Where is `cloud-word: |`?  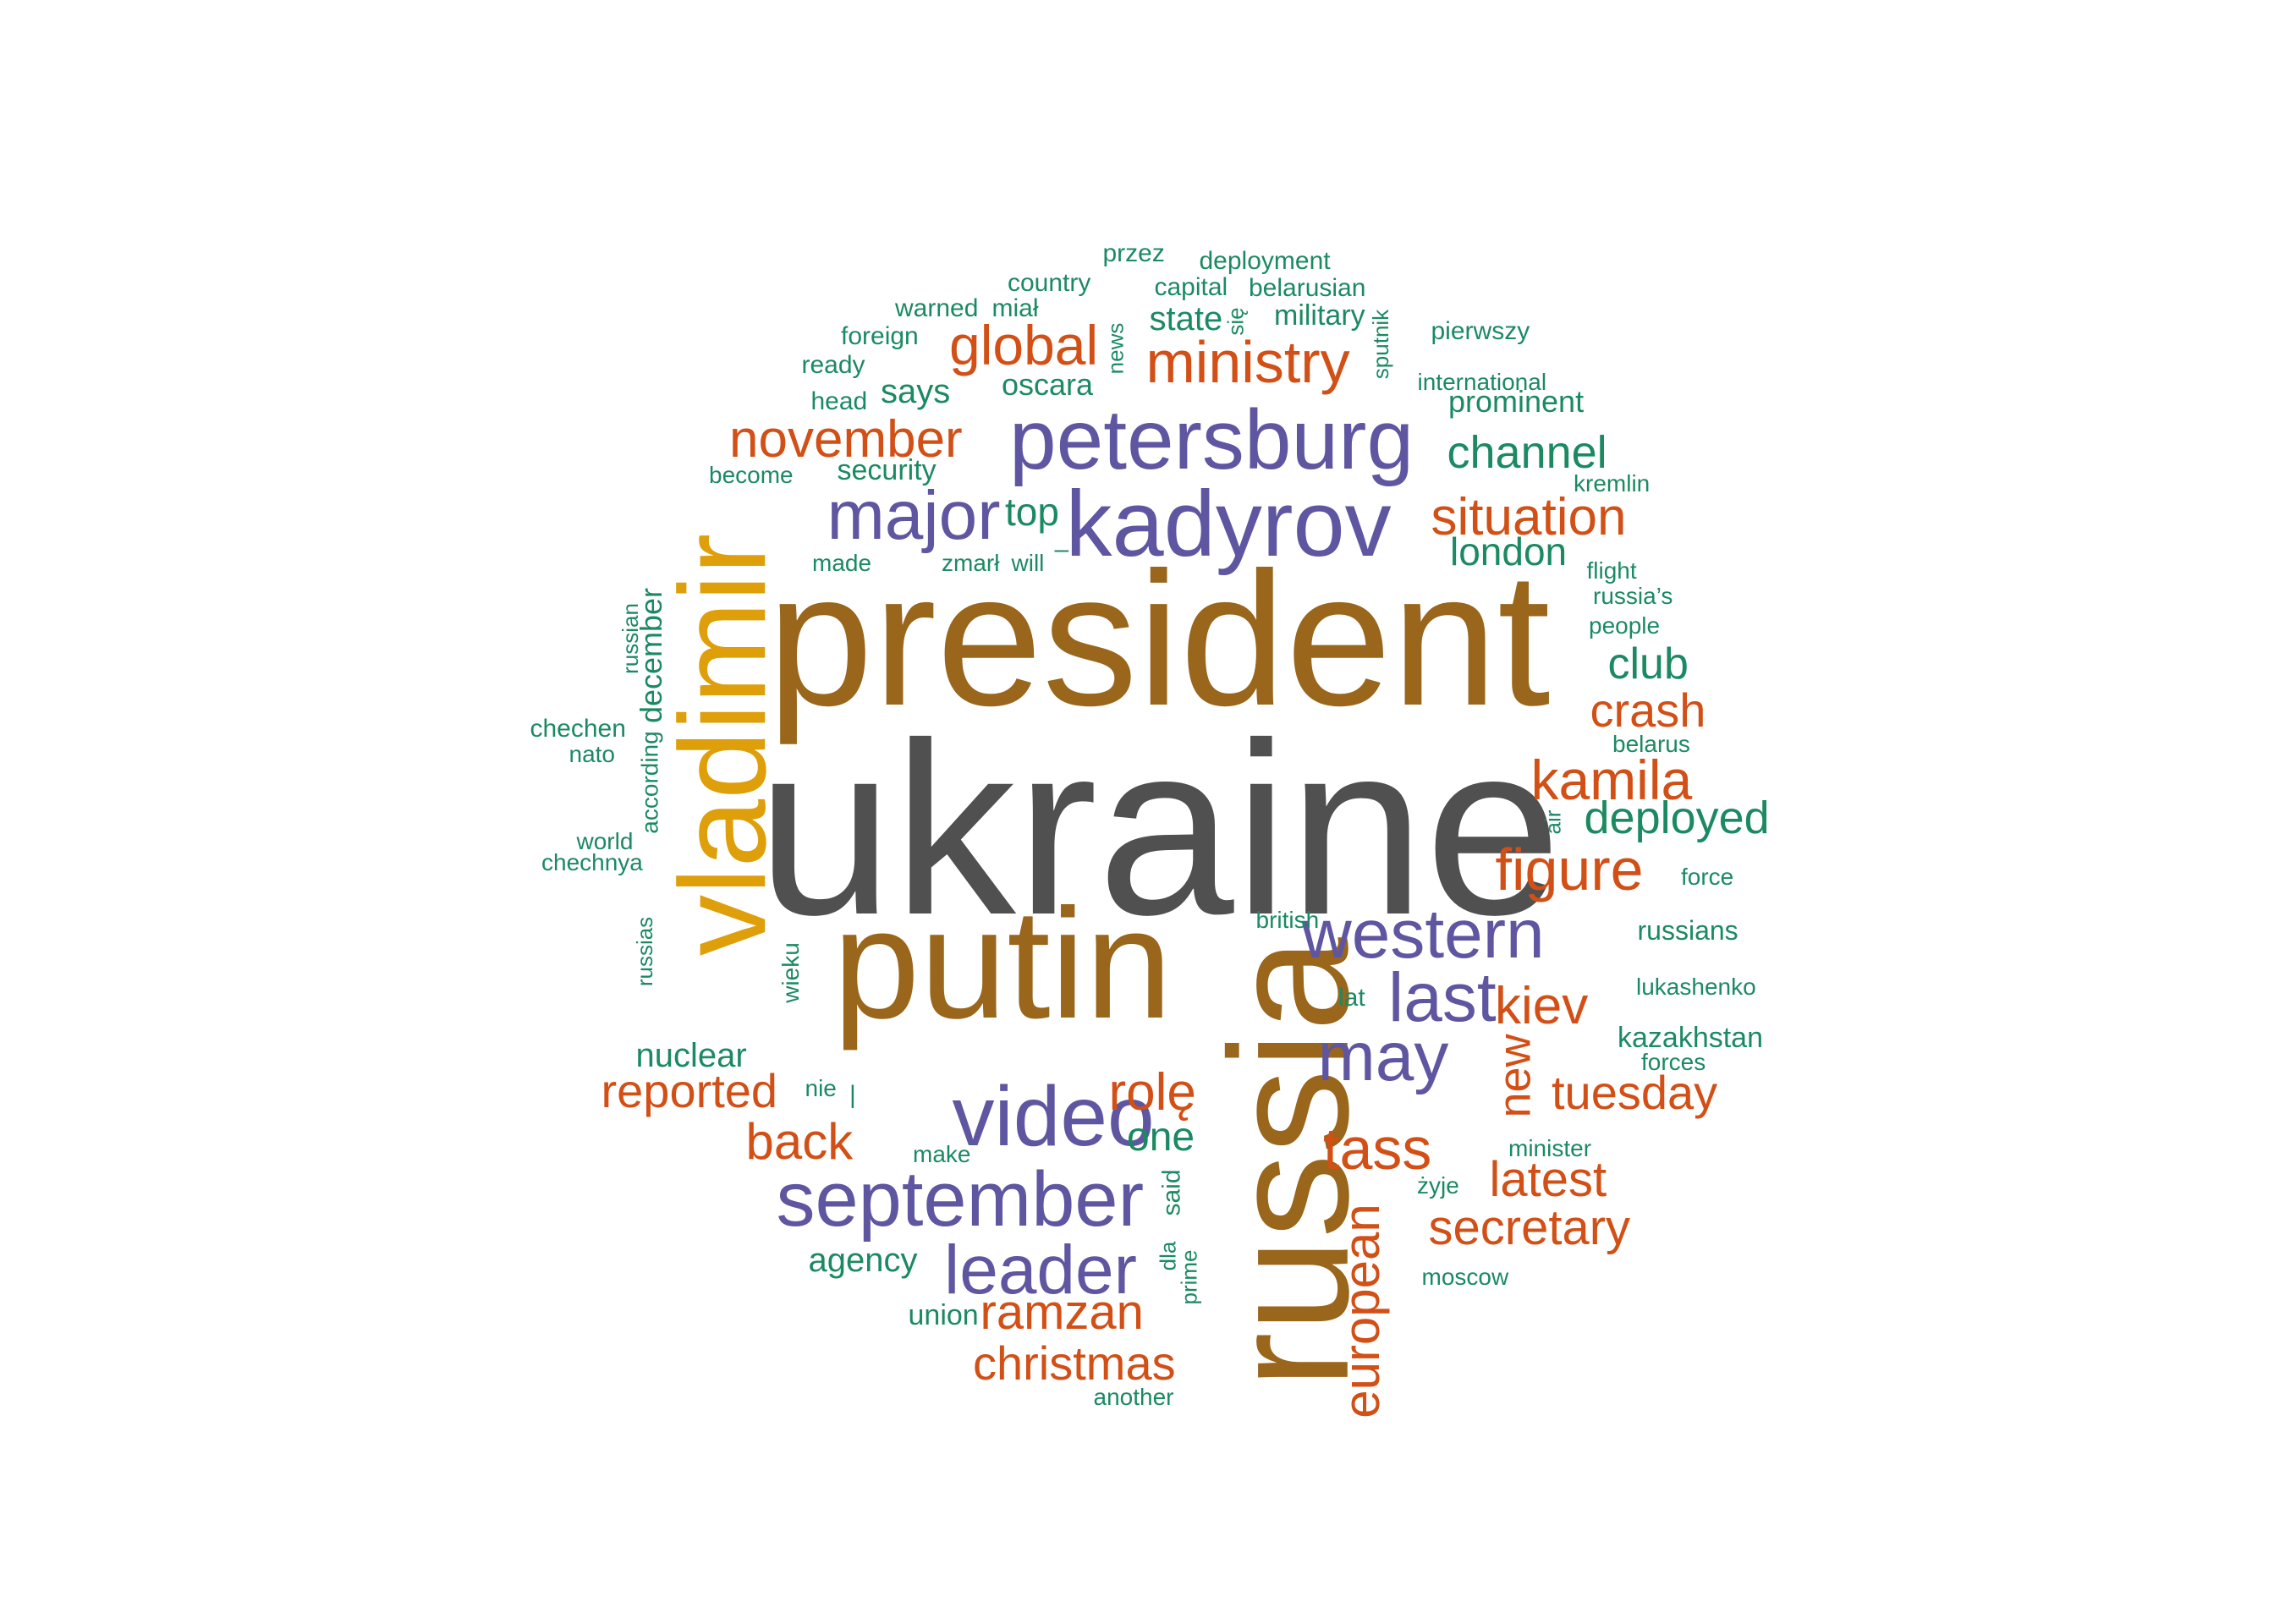
cloud-word: | is located at coordinates (853, 1095).